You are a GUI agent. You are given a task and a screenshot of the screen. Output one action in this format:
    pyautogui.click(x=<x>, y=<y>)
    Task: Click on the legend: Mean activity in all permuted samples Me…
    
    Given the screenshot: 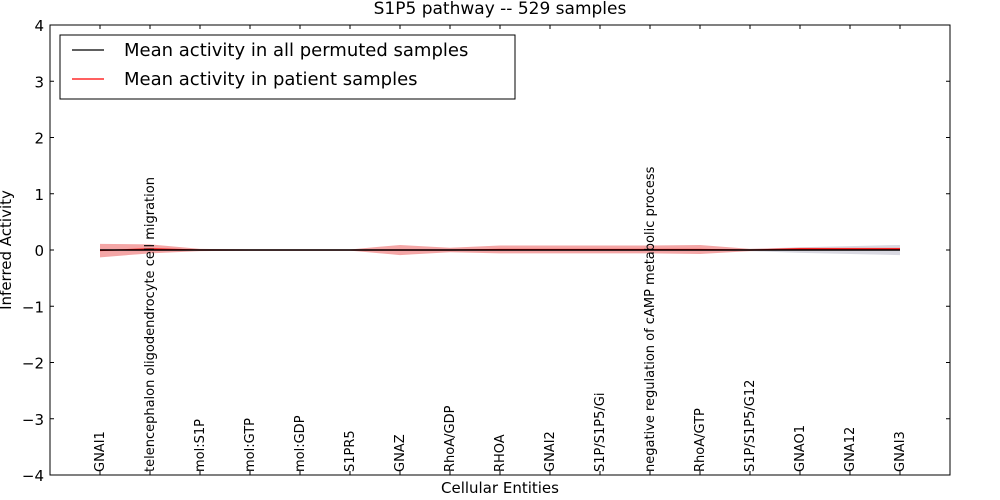 What is the action you would take?
    pyautogui.click(x=287, y=67)
    